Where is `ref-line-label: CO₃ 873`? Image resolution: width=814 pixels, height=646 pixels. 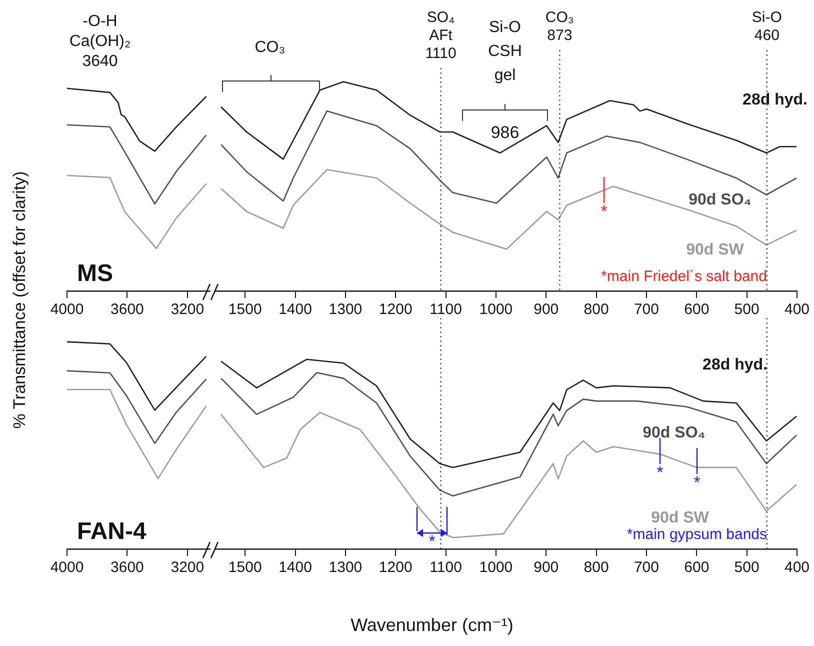 ref-line-label: CO₃ 873 is located at coordinates (559, 26).